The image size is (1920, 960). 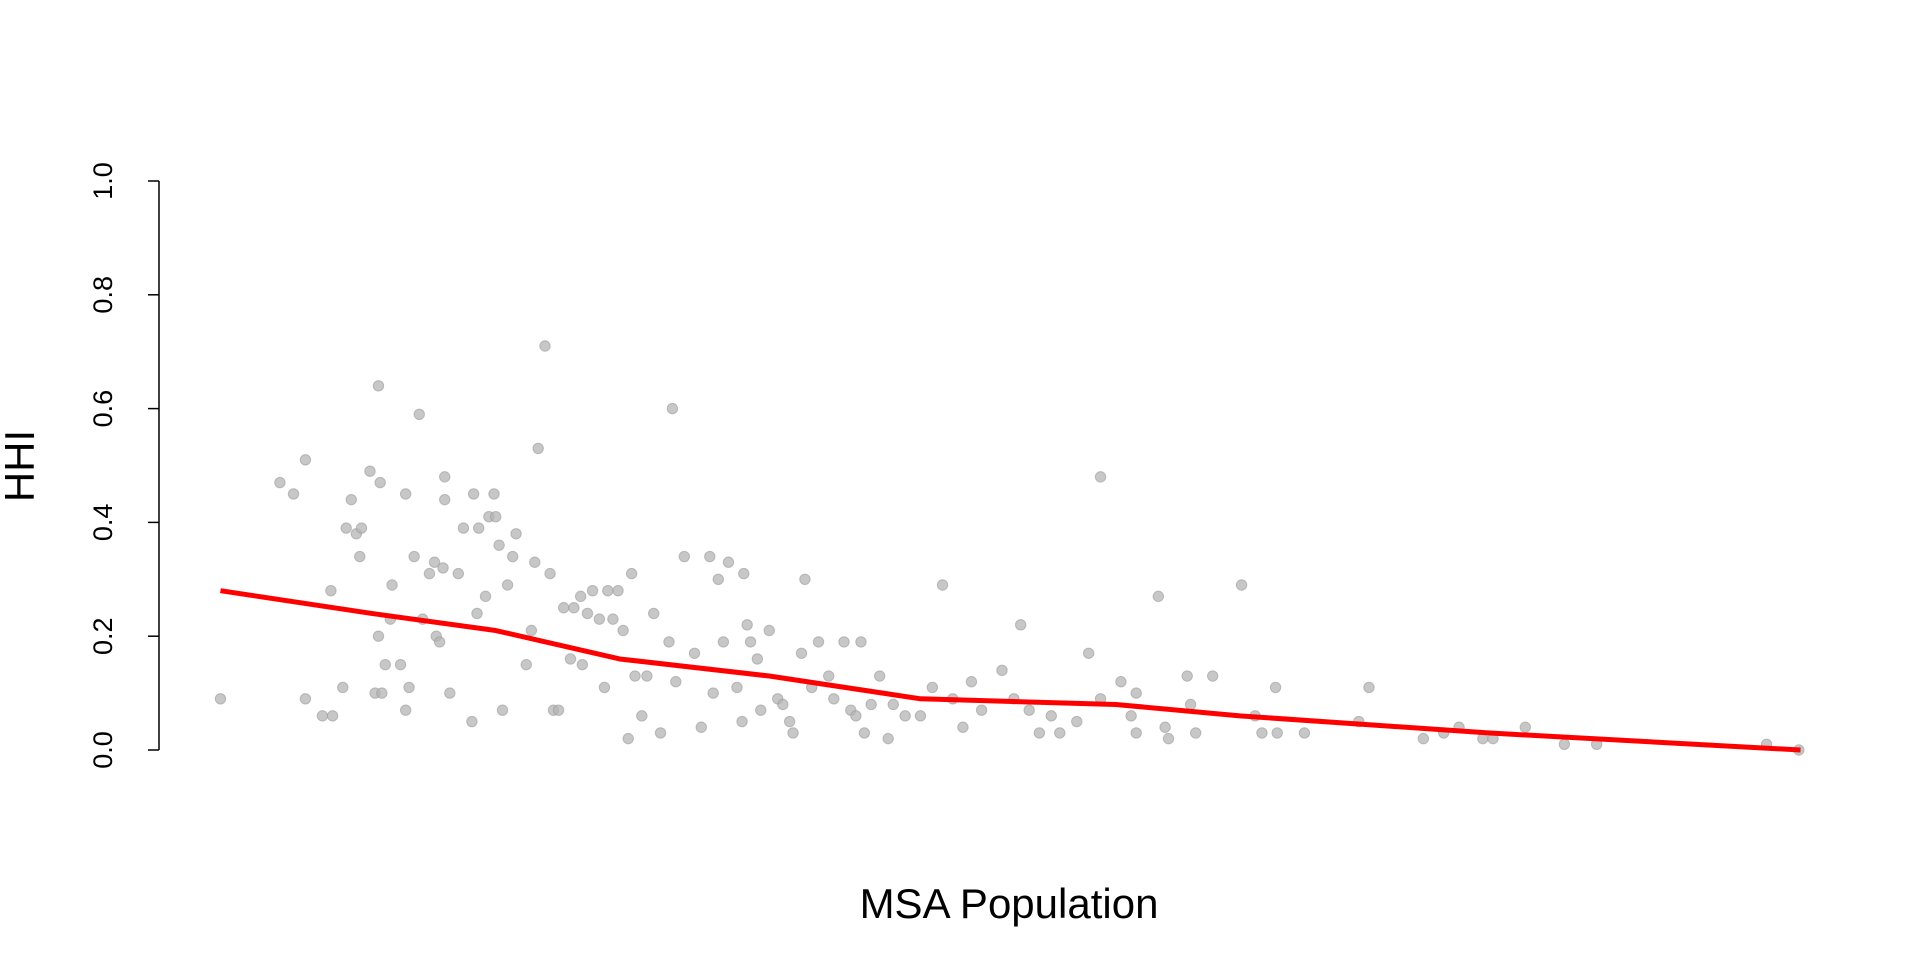 I want to click on fit-line, so click(x=1010, y=670).